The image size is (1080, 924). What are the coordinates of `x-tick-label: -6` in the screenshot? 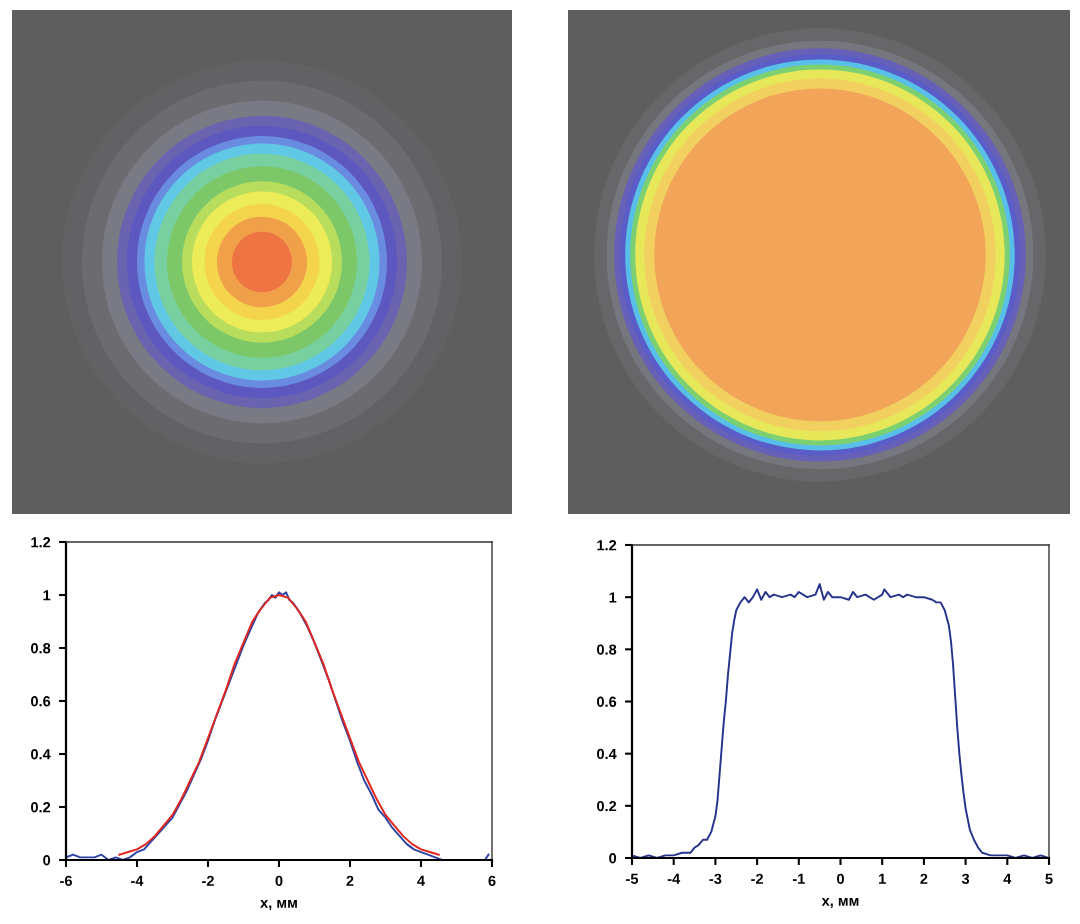 It's located at (66, 880).